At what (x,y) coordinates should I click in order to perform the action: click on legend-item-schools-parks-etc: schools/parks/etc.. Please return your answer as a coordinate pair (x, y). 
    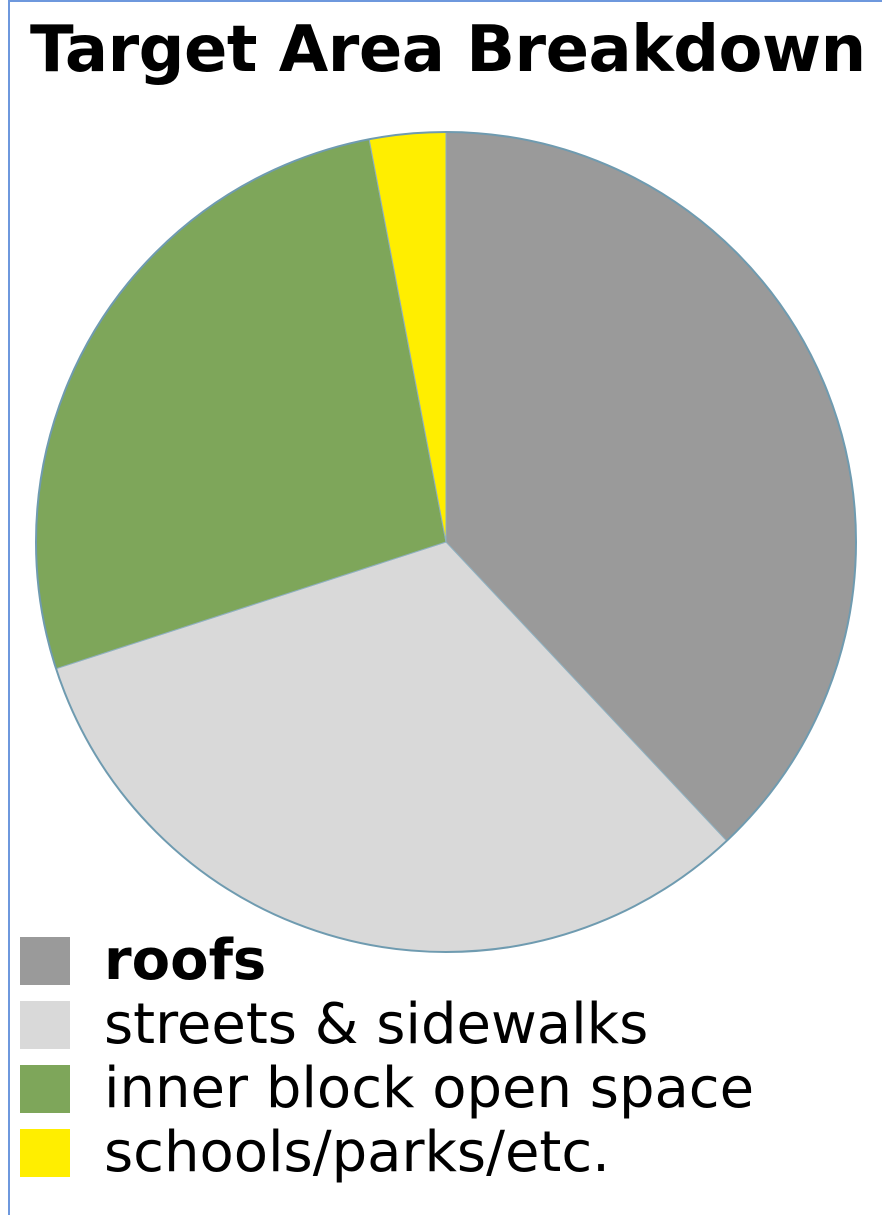
    Looking at the image, I should click on (315, 1153).